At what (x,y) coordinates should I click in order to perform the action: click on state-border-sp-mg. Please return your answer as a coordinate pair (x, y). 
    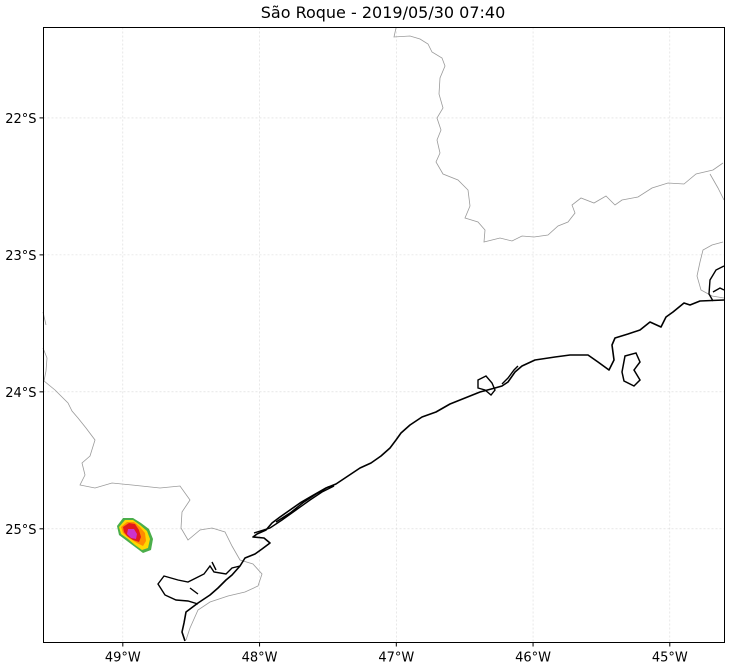
    Looking at the image, I should click on (558, 135).